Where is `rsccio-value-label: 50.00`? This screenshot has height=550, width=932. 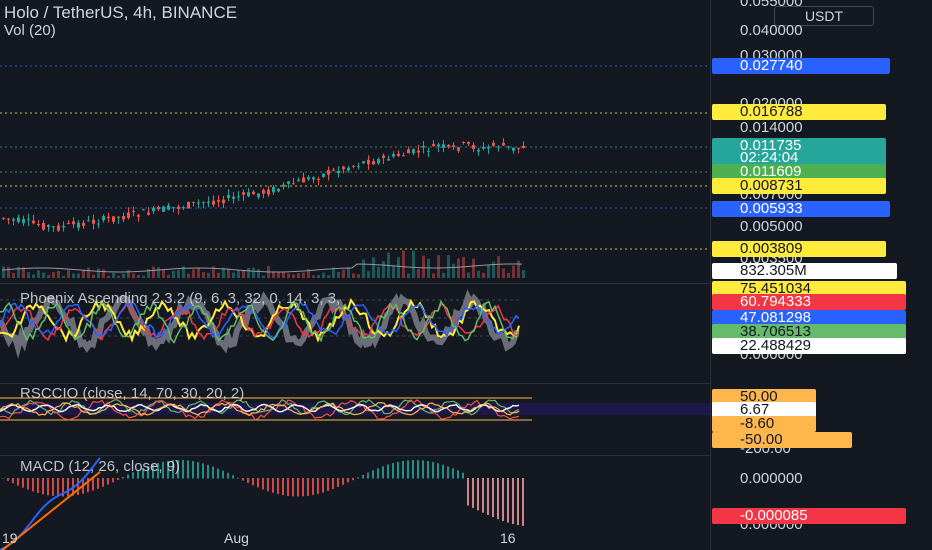
rsccio-value-label: 50.00 is located at coordinates (764, 397).